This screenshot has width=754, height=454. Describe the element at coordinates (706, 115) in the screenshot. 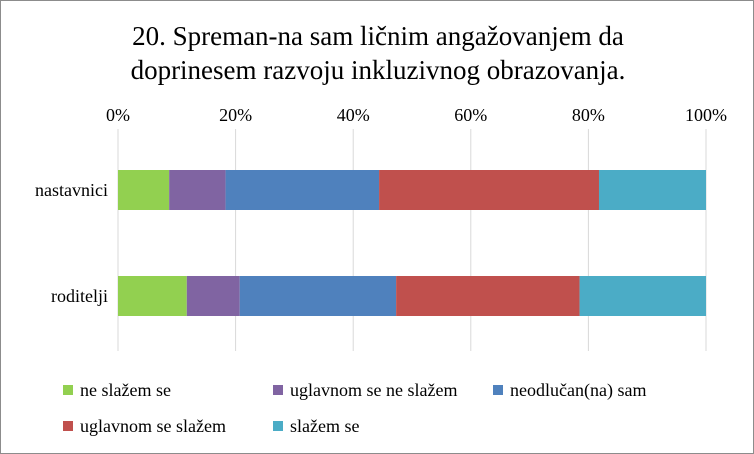

I see `x-tick-label: 100%` at that location.